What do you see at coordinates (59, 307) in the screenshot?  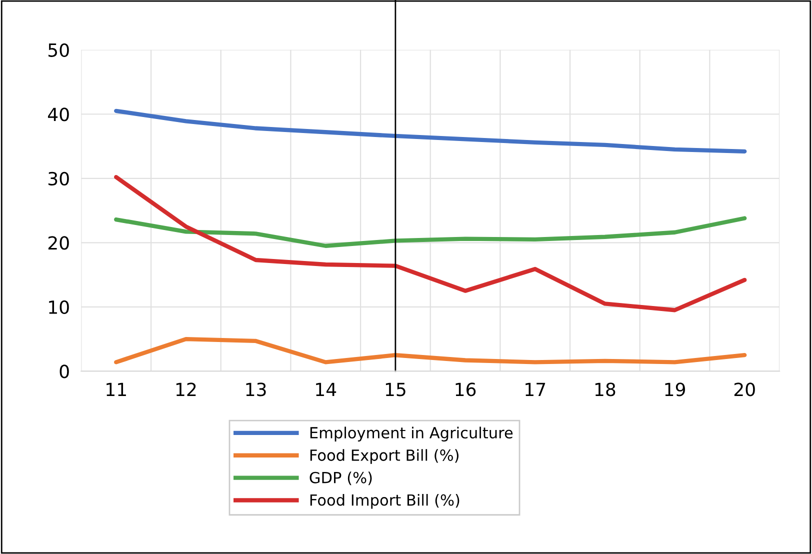 I see `y-tick-label: 10` at bounding box center [59, 307].